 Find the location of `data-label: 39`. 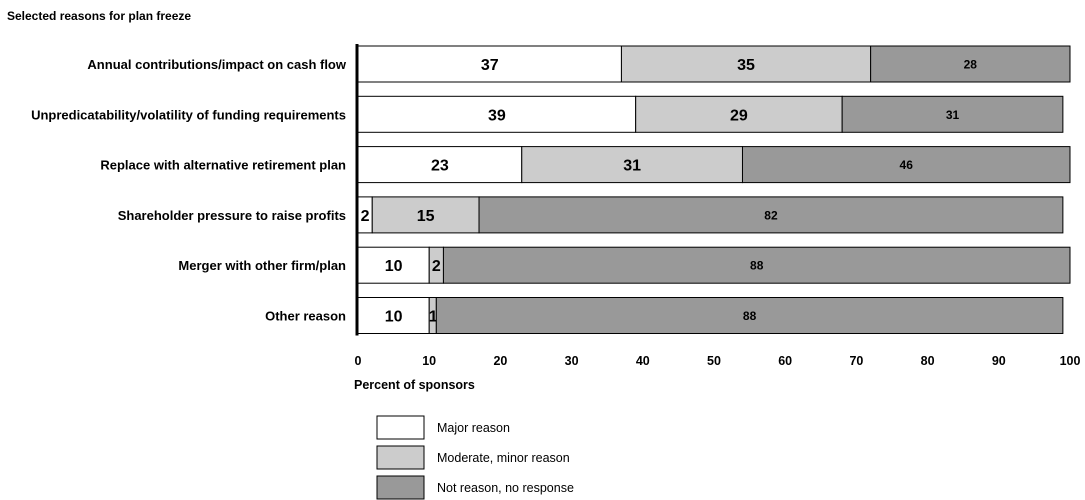

data-label: 39 is located at coordinates (497, 115).